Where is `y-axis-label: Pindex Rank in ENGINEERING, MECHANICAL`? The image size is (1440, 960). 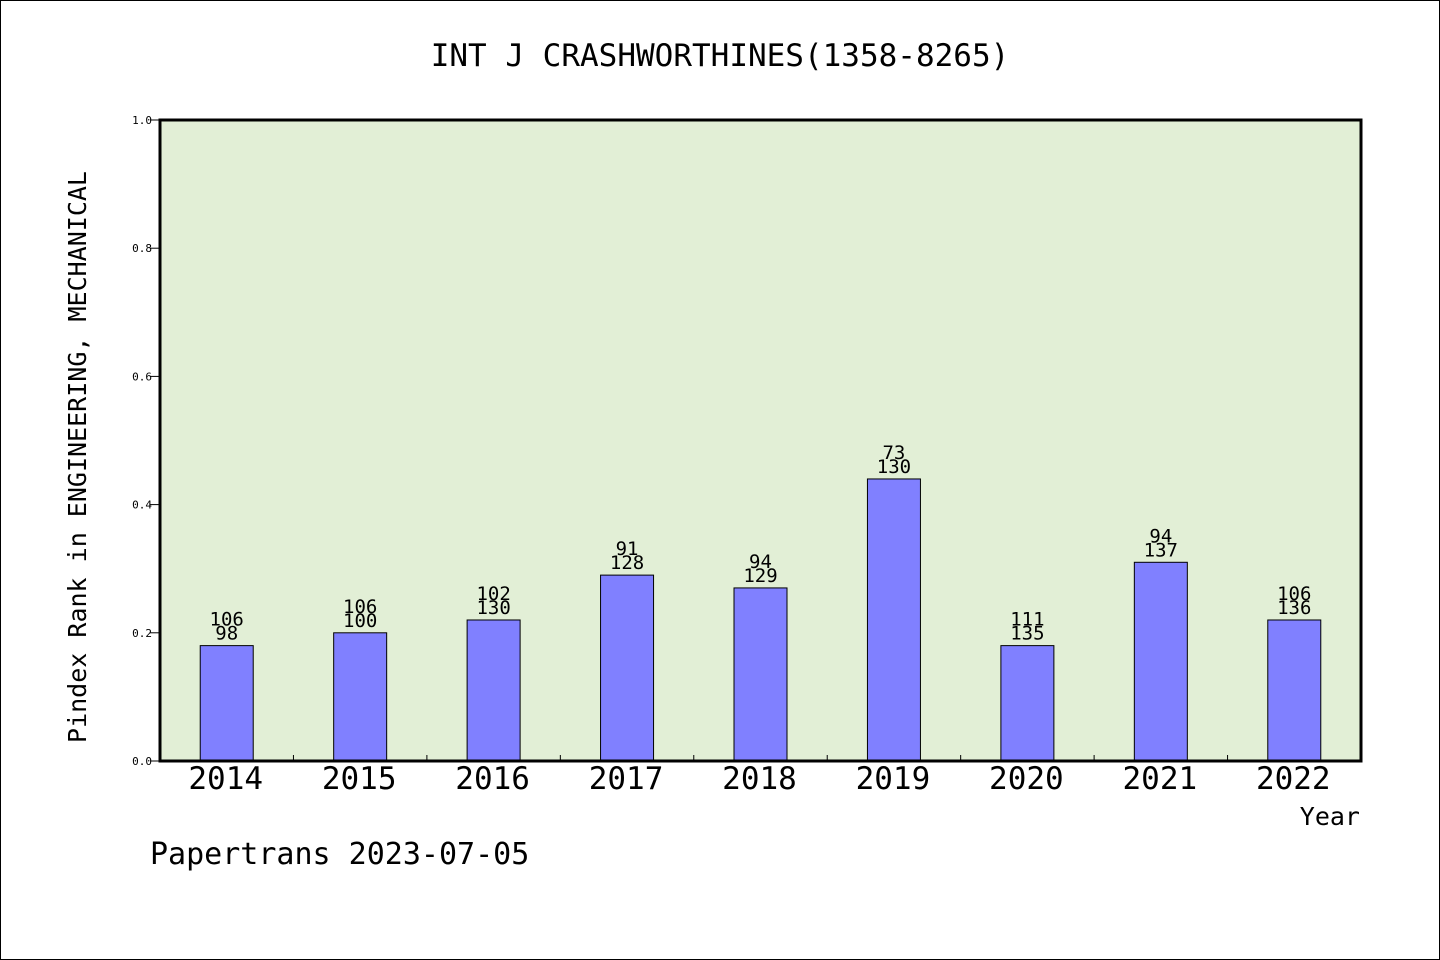 y-axis-label: Pindex Rank in ENGINEERING, MECHANICAL is located at coordinates (77, 457).